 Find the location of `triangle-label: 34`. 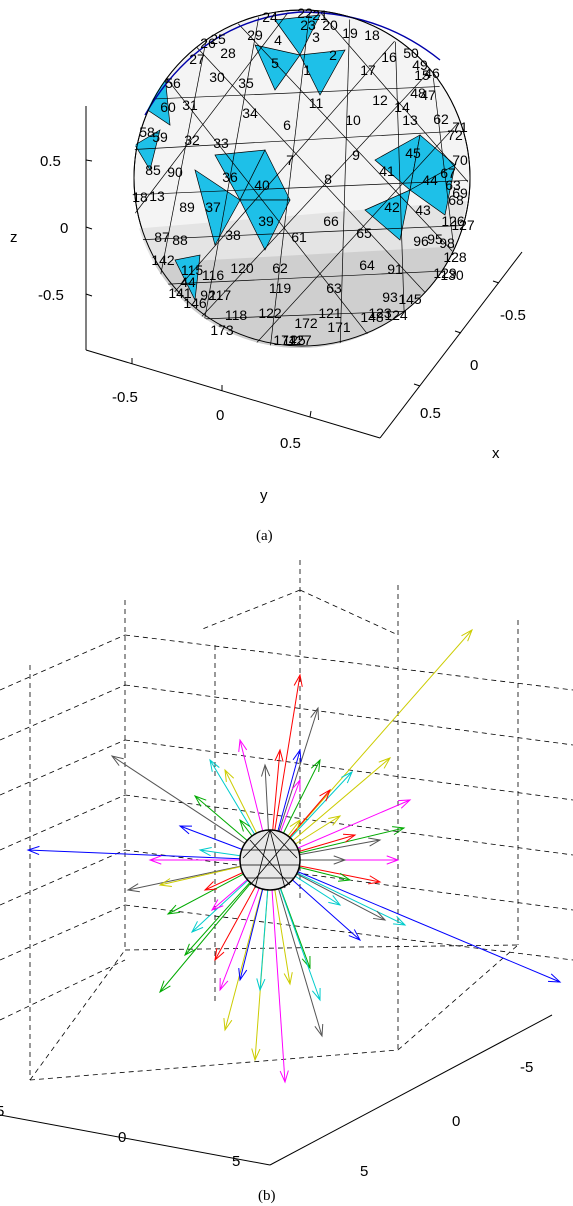

triangle-label: 34 is located at coordinates (250, 113).